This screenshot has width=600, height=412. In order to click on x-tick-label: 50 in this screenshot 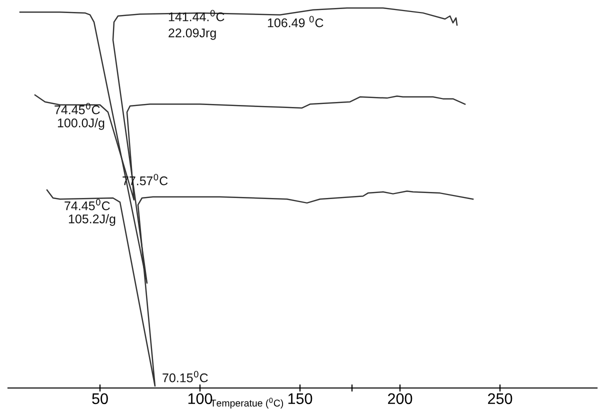, I will do `click(100, 398)`.